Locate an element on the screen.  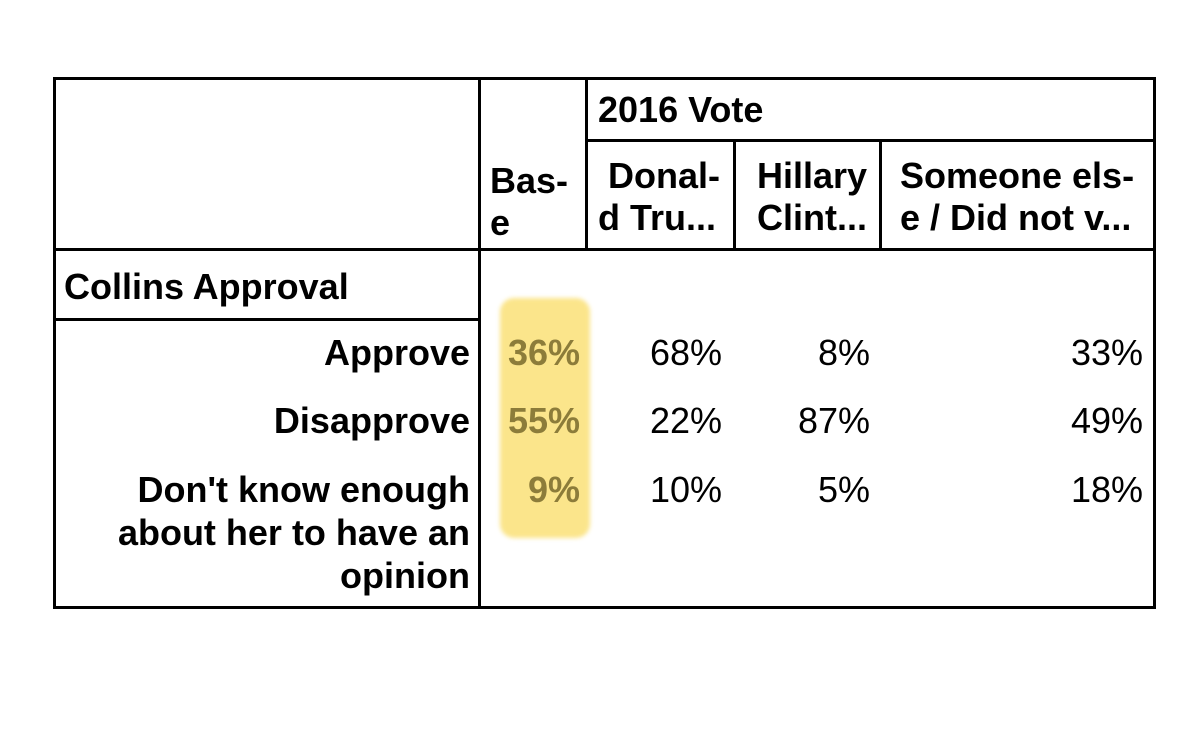
base-header-line1: Bas- is located at coordinates (529, 180).